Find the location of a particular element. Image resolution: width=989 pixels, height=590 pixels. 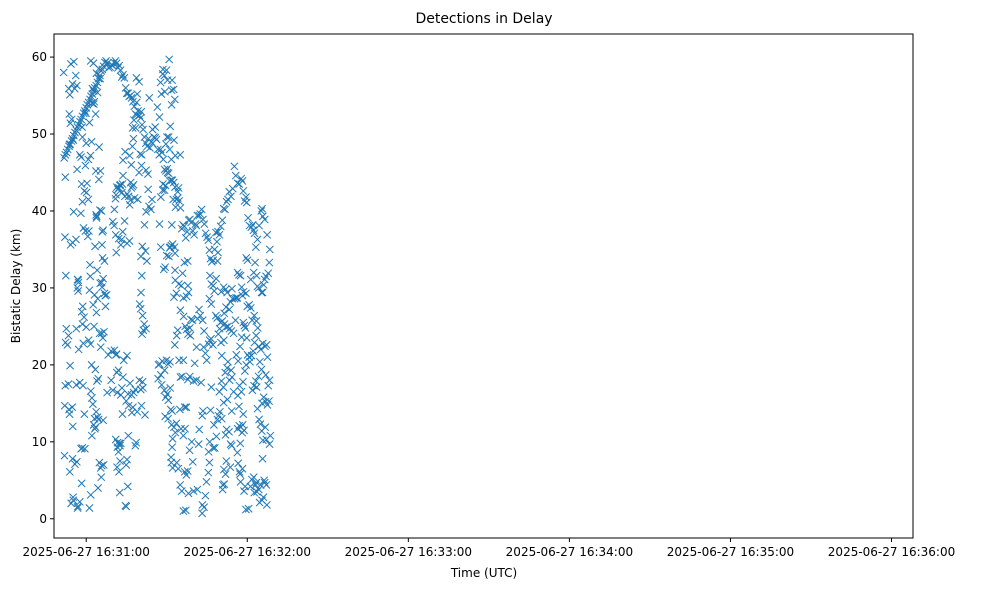

y-tick-label: 0 is located at coordinates (43, 519).